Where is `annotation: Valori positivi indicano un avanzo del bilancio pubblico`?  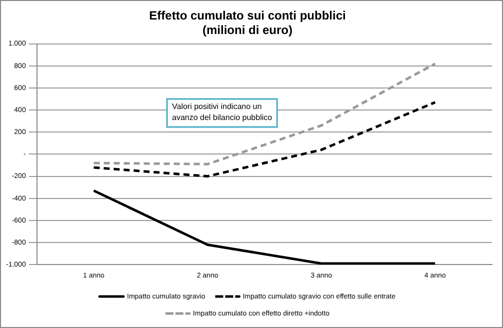 annotation: Valori positivi indicano un avanzo del bilancio pubblico is located at coordinates (222, 112).